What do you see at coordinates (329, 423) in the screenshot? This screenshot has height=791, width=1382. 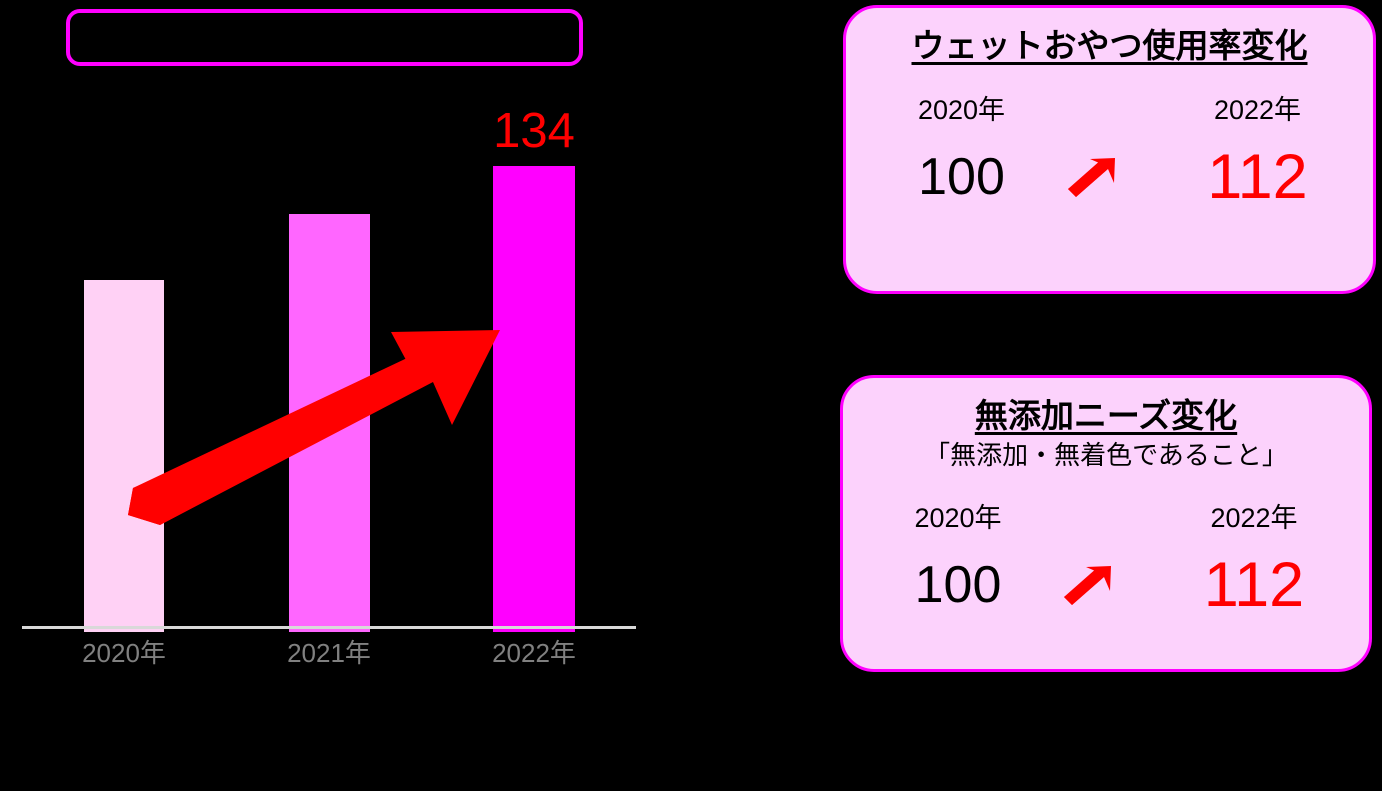 I see `bar-2021` at bounding box center [329, 423].